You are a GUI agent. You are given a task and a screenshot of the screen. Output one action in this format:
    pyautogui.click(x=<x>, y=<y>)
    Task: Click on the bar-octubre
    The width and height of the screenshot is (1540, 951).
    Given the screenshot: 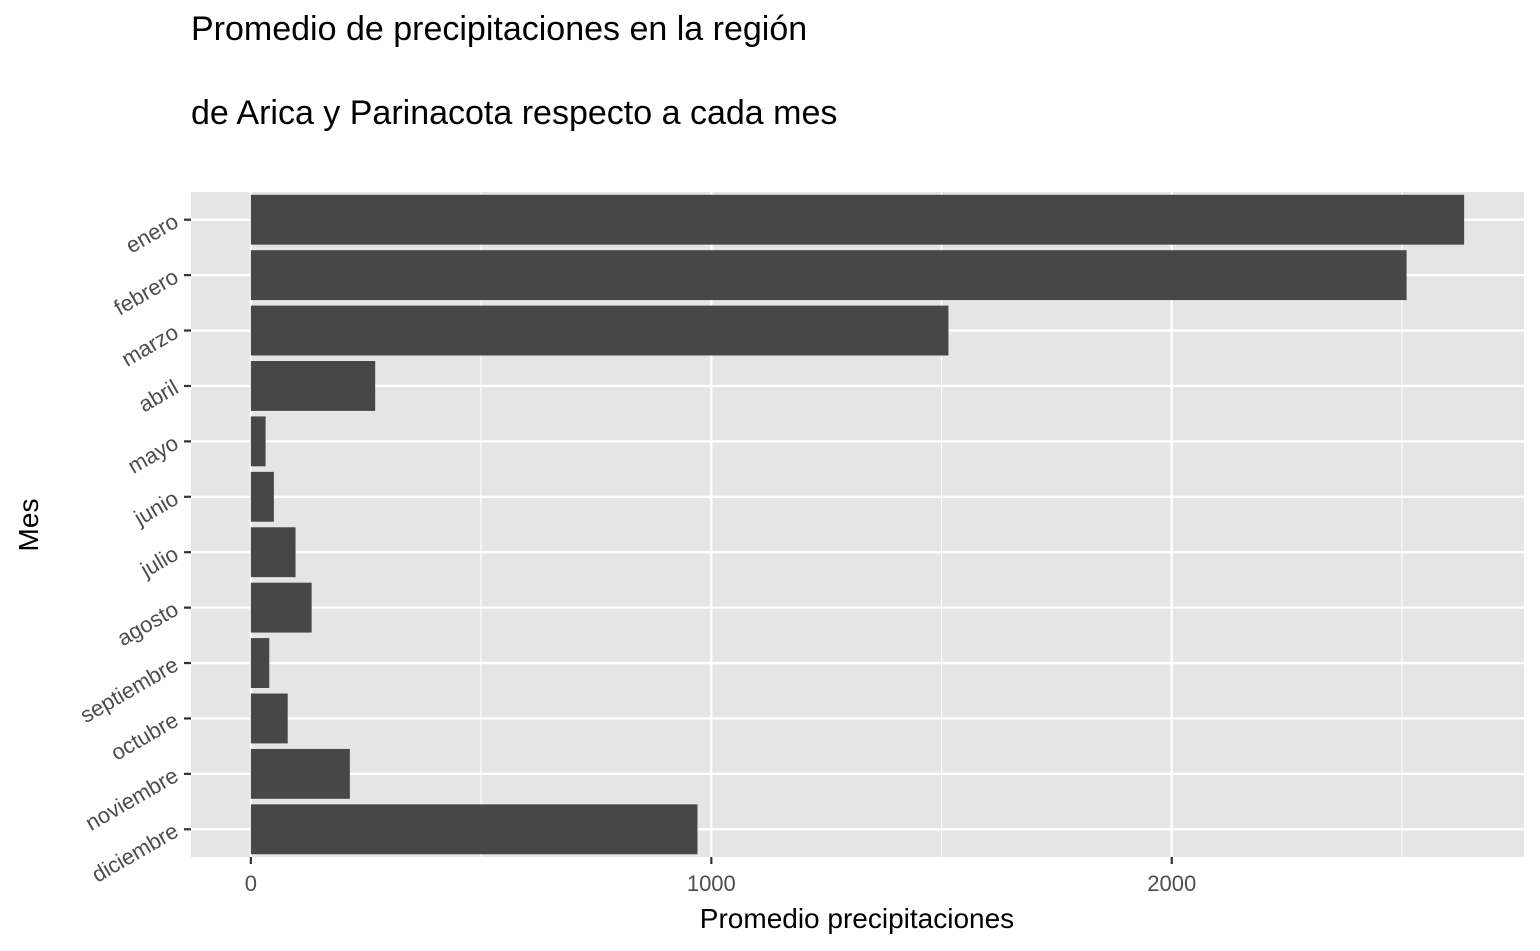 What is the action you would take?
    pyautogui.click(x=269, y=718)
    